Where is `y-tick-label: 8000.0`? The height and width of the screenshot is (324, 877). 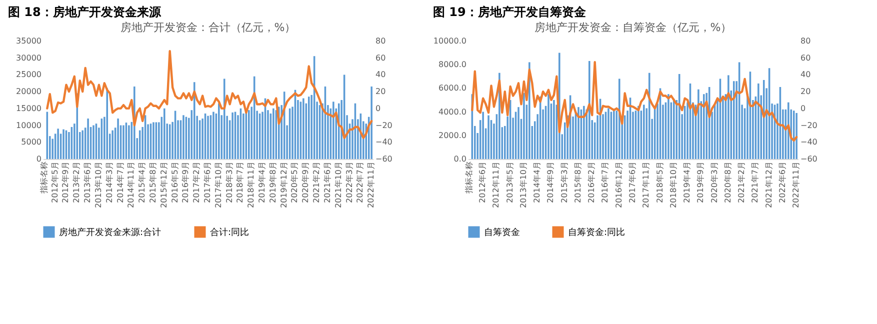 y-tick-label: 8000.0 is located at coordinates (452, 65).